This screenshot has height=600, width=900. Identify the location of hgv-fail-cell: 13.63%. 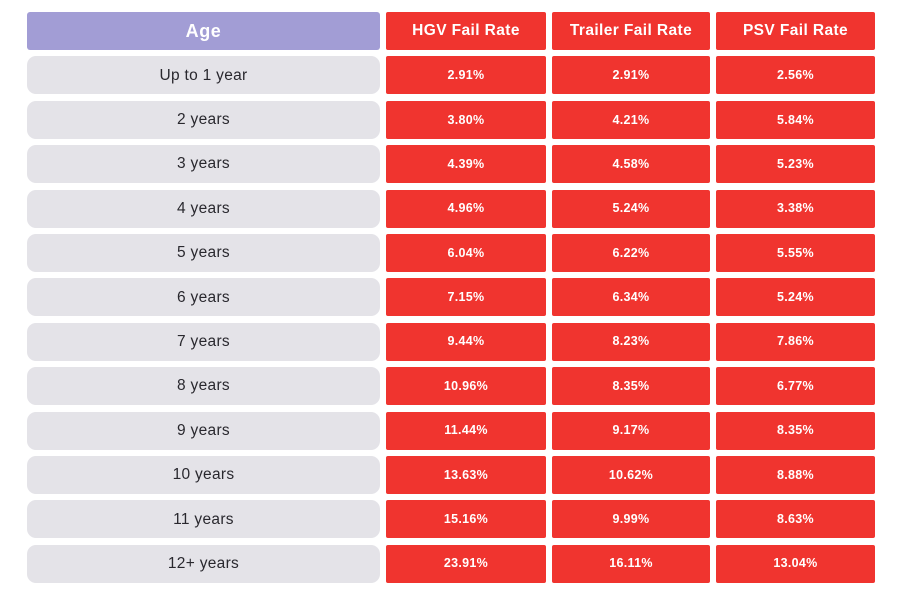
(466, 474).